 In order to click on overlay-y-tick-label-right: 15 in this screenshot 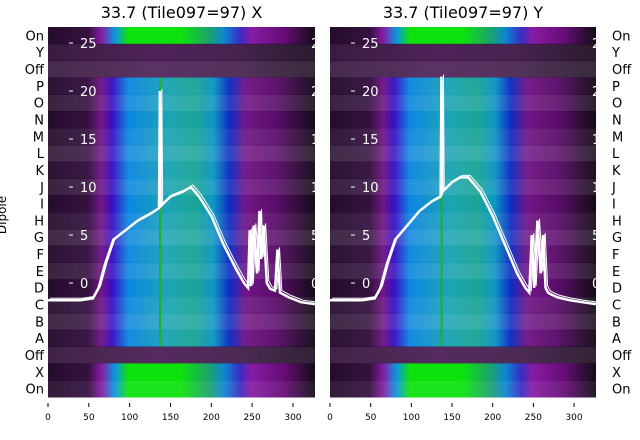, I will do `click(600, 140)`.